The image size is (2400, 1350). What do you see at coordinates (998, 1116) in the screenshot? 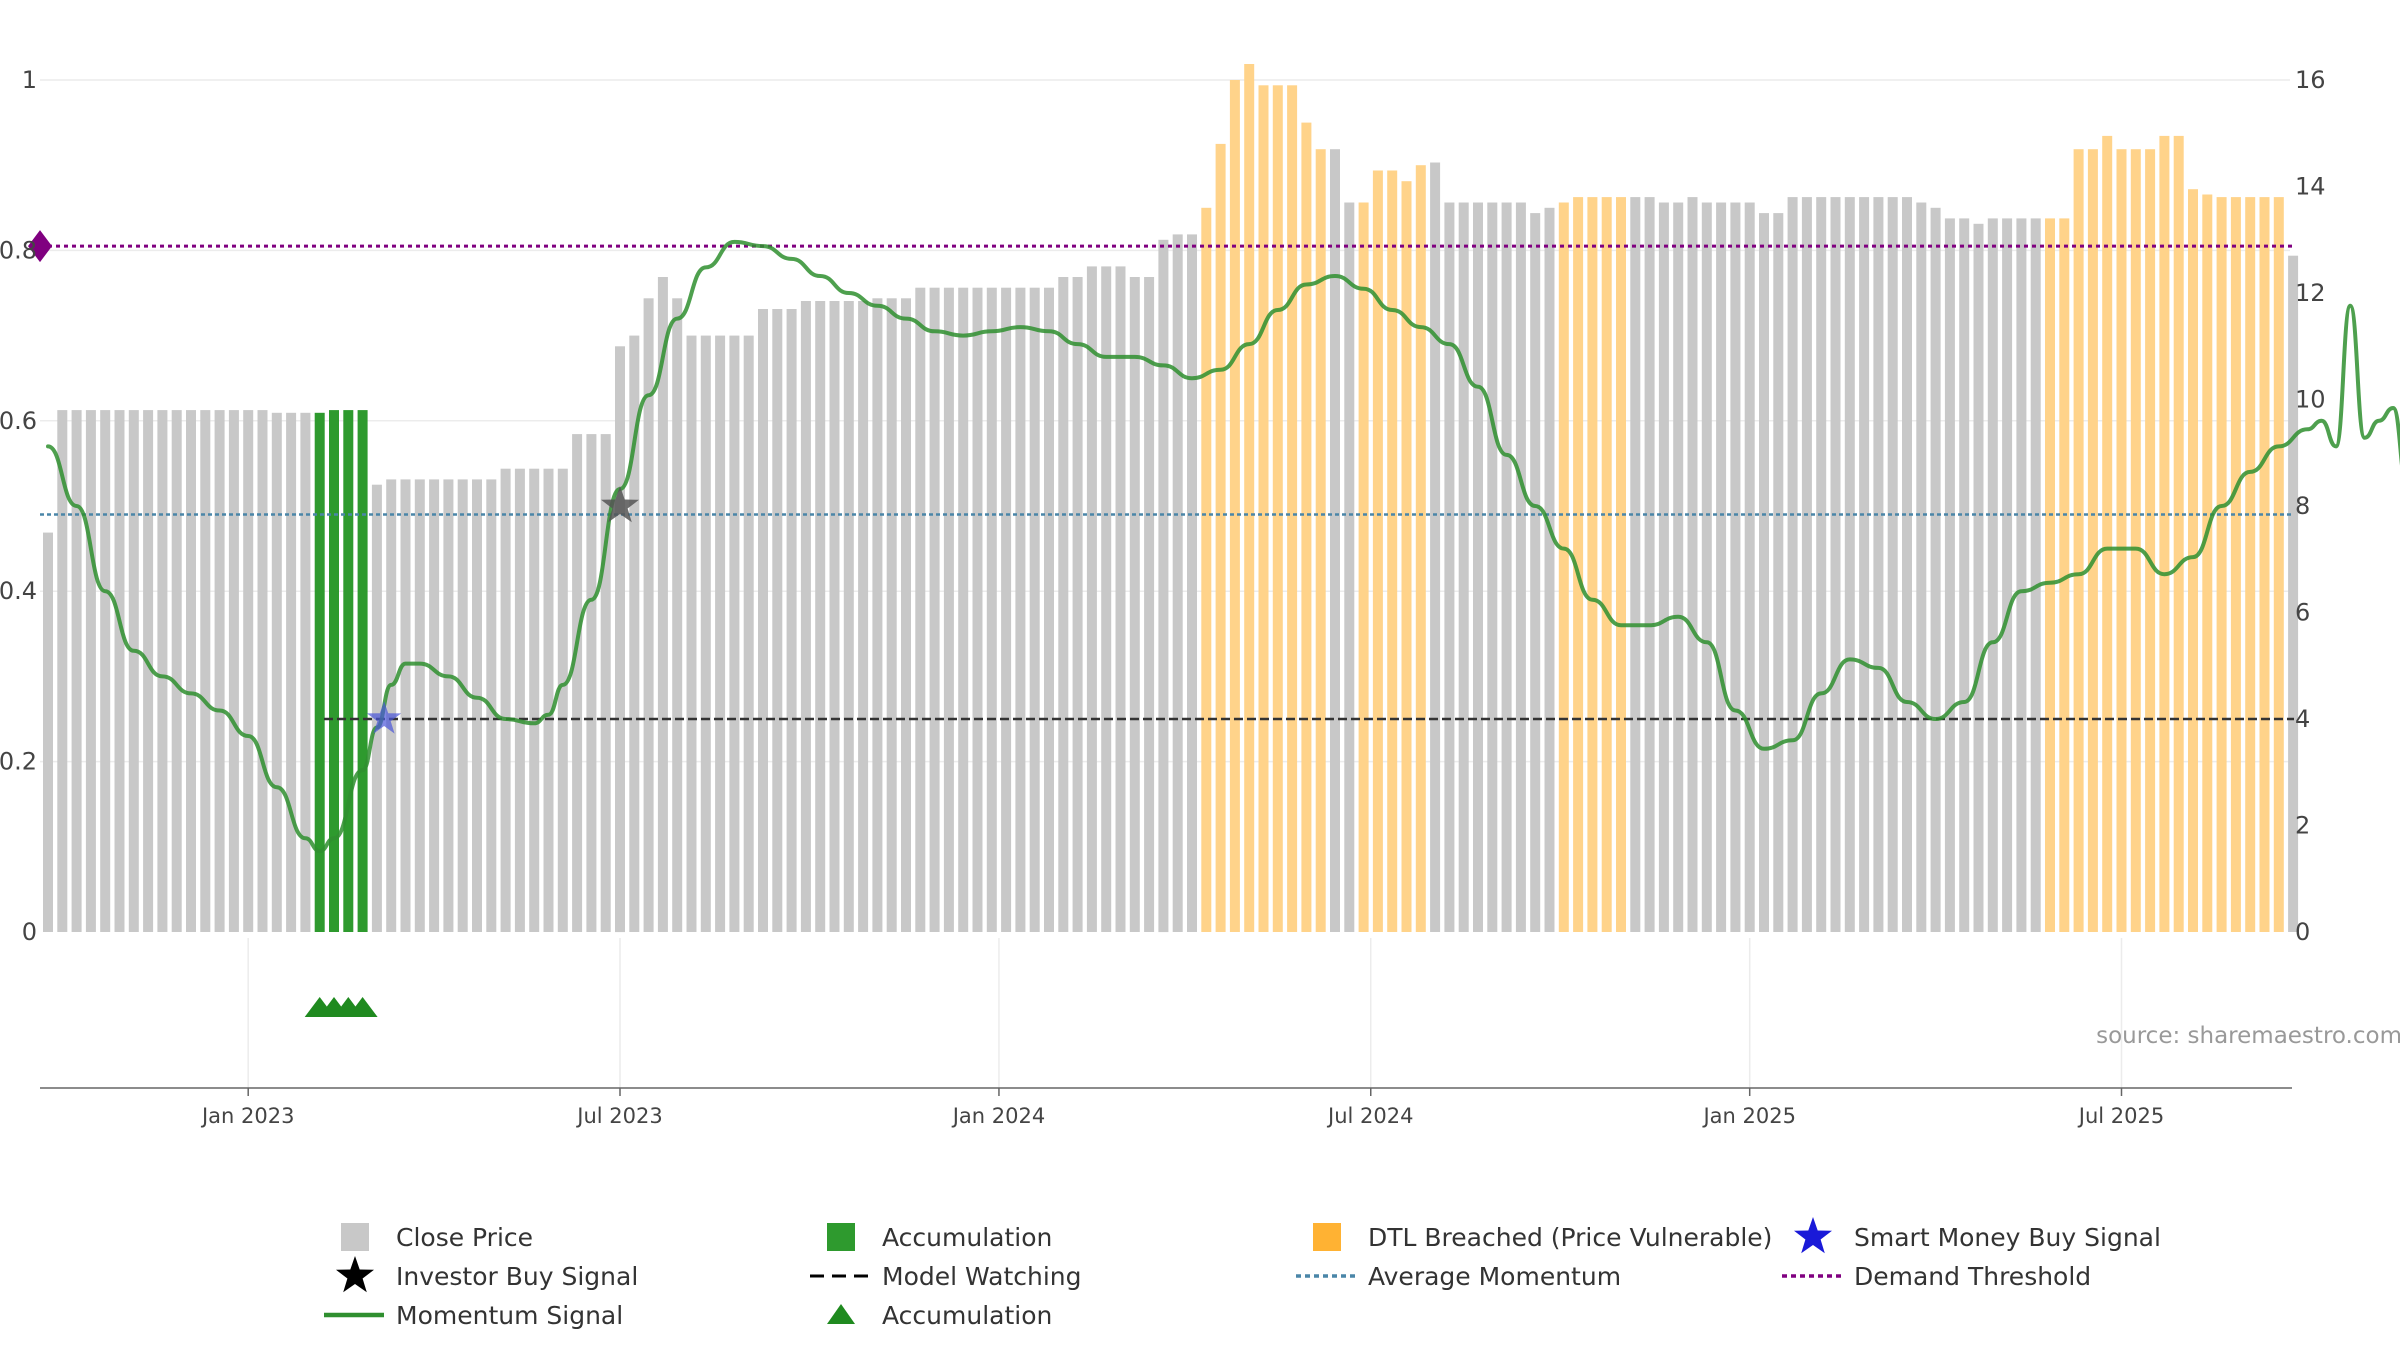
I see `x-tick-label: Jan 2024` at bounding box center [998, 1116].